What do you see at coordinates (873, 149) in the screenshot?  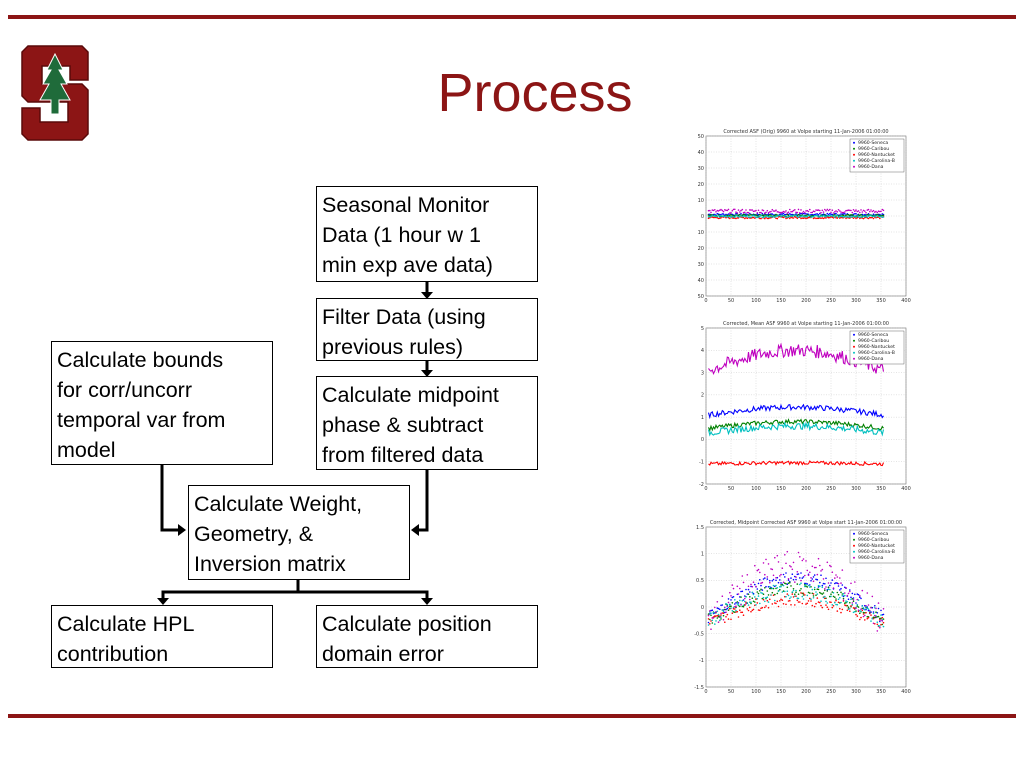 I see `legend-entry: 9960-Caribou` at bounding box center [873, 149].